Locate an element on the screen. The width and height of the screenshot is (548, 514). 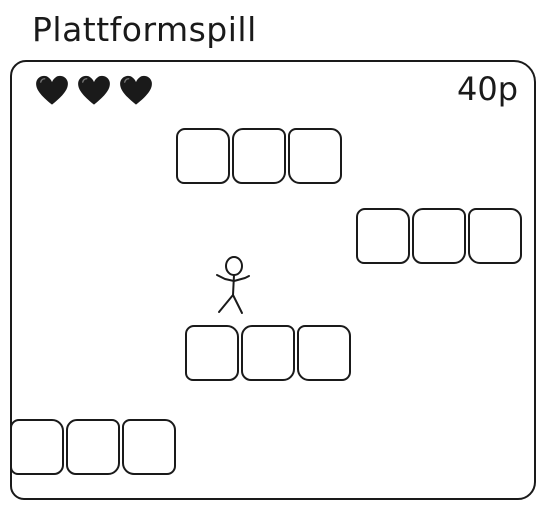
game-title: Plattformspill is located at coordinates (144, 29).